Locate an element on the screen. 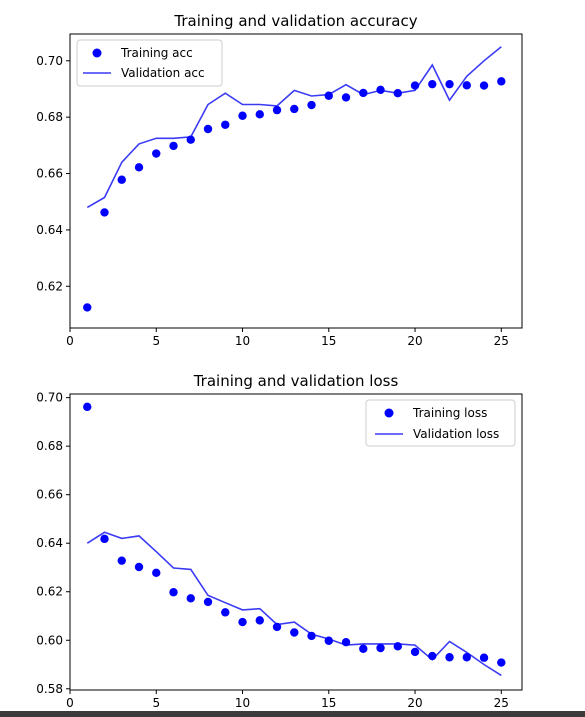 This screenshot has width=585, height=717. accuracy-legend: Training acc Validation acc is located at coordinates (149, 63).